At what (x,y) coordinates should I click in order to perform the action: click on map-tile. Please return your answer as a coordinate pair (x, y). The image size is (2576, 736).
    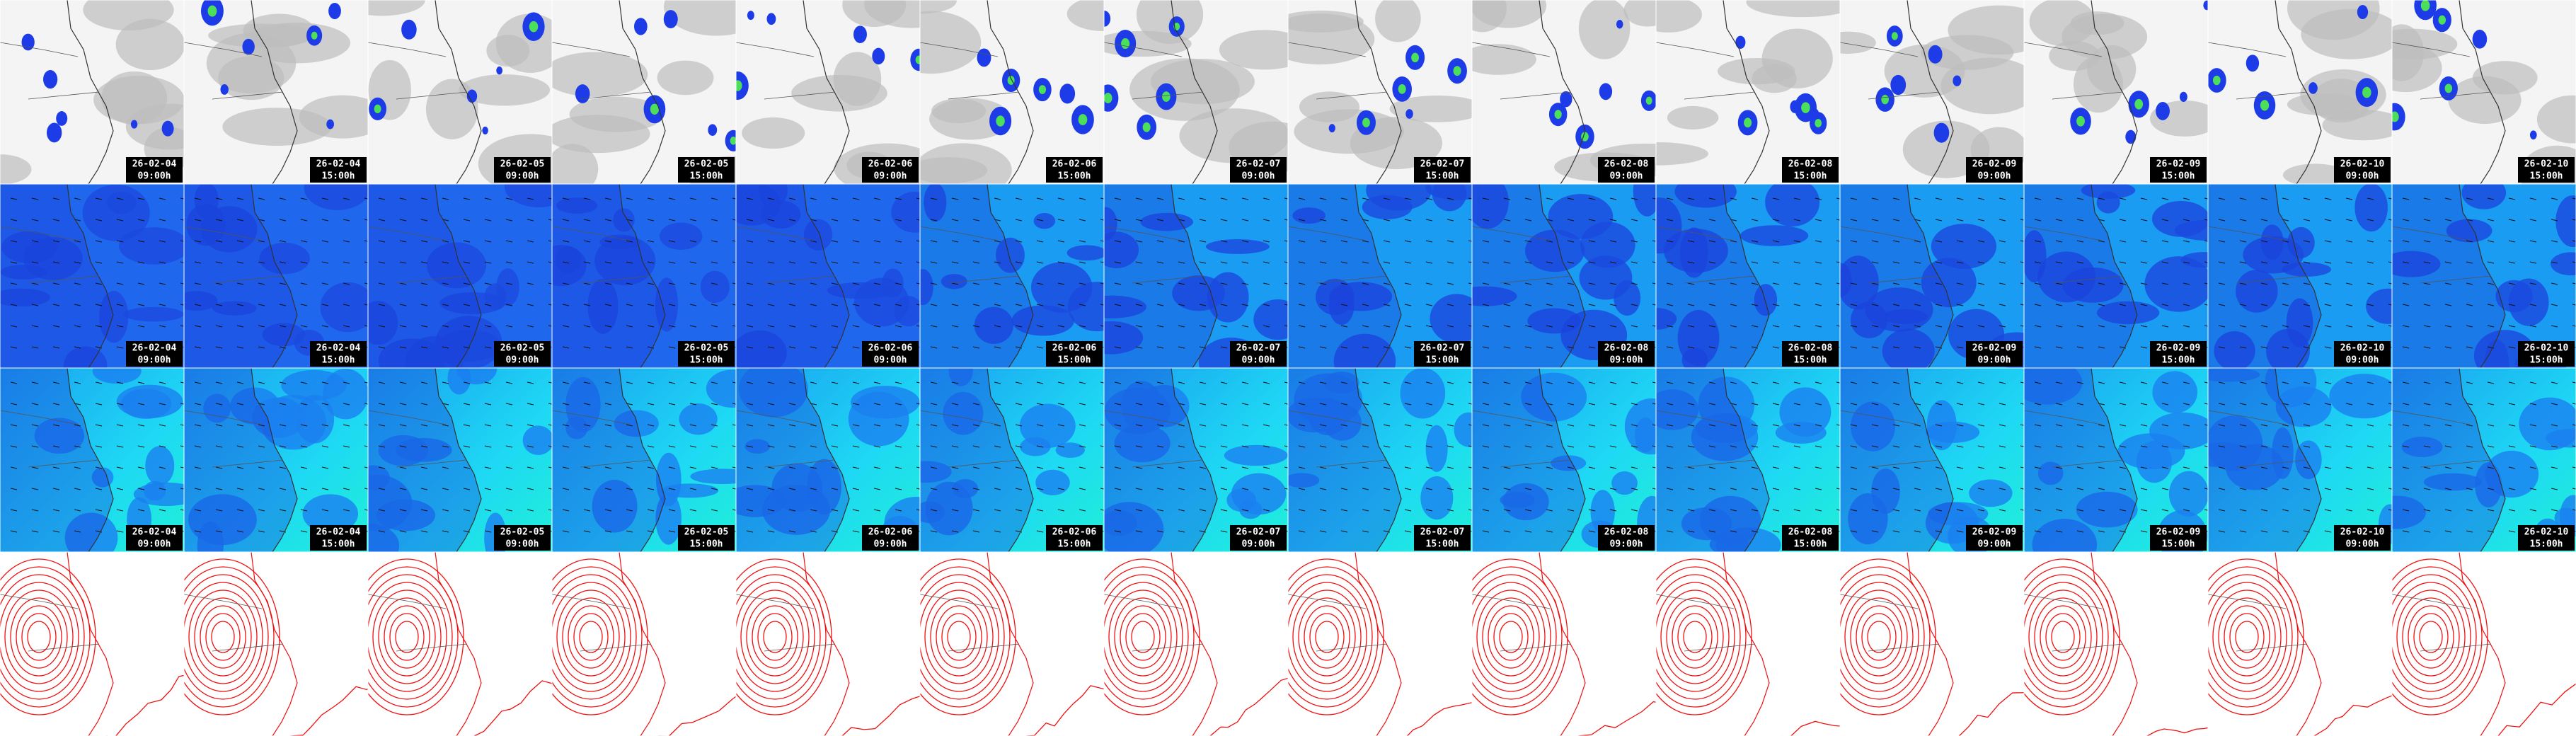
    Looking at the image, I should click on (1012, 644).